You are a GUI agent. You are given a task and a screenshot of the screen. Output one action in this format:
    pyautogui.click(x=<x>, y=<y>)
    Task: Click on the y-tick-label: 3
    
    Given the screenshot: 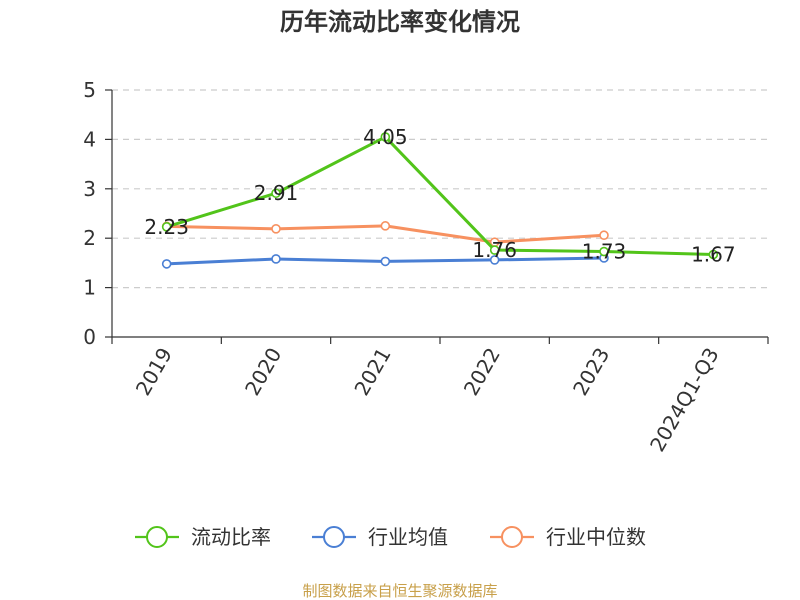 What is the action you would take?
    pyautogui.click(x=89, y=189)
    